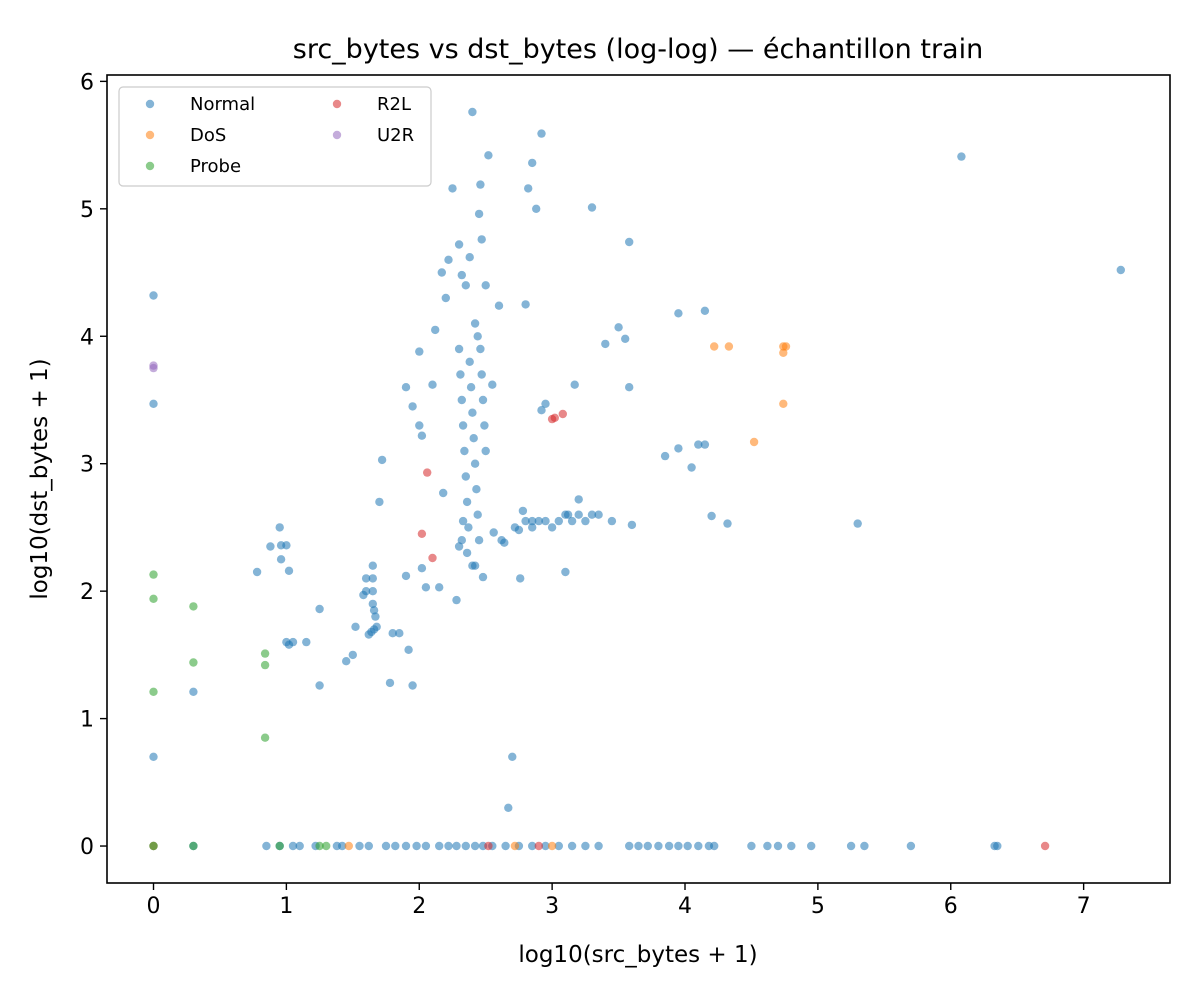 The height and width of the screenshot is (1000, 1200). What do you see at coordinates (1084, 906) in the screenshot?
I see `x-tick-label: 7` at bounding box center [1084, 906].